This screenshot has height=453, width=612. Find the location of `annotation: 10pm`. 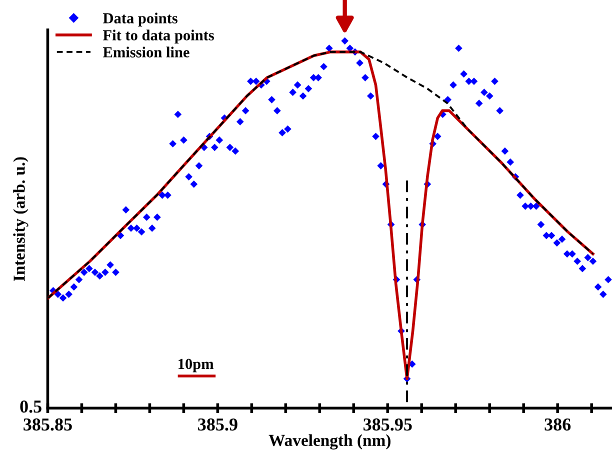

annotation: 10pm is located at coordinates (196, 365).